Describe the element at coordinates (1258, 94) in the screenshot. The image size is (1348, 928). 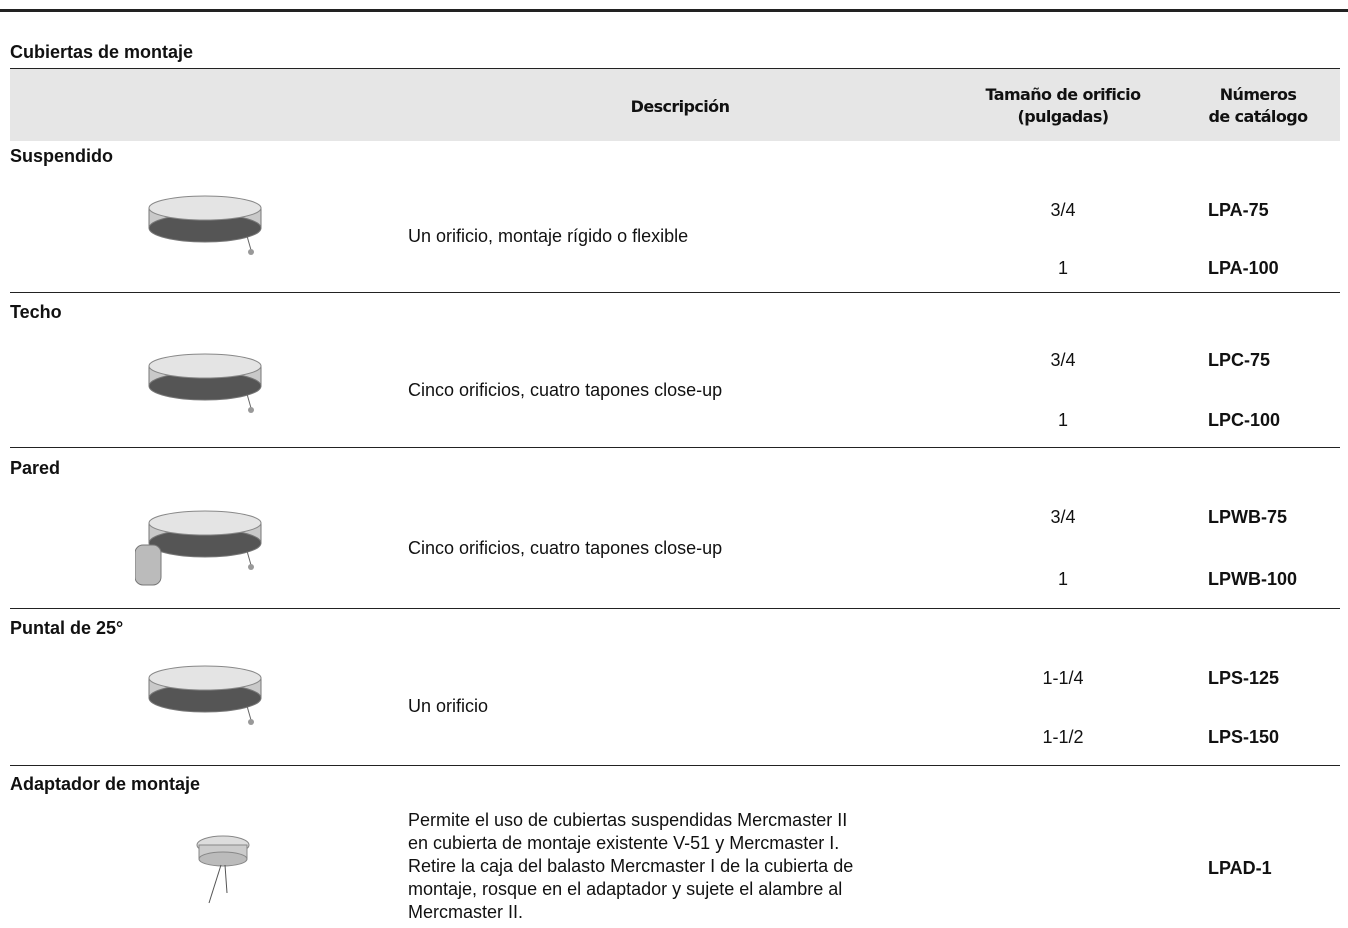
I see `header-catalog: Números` at that location.